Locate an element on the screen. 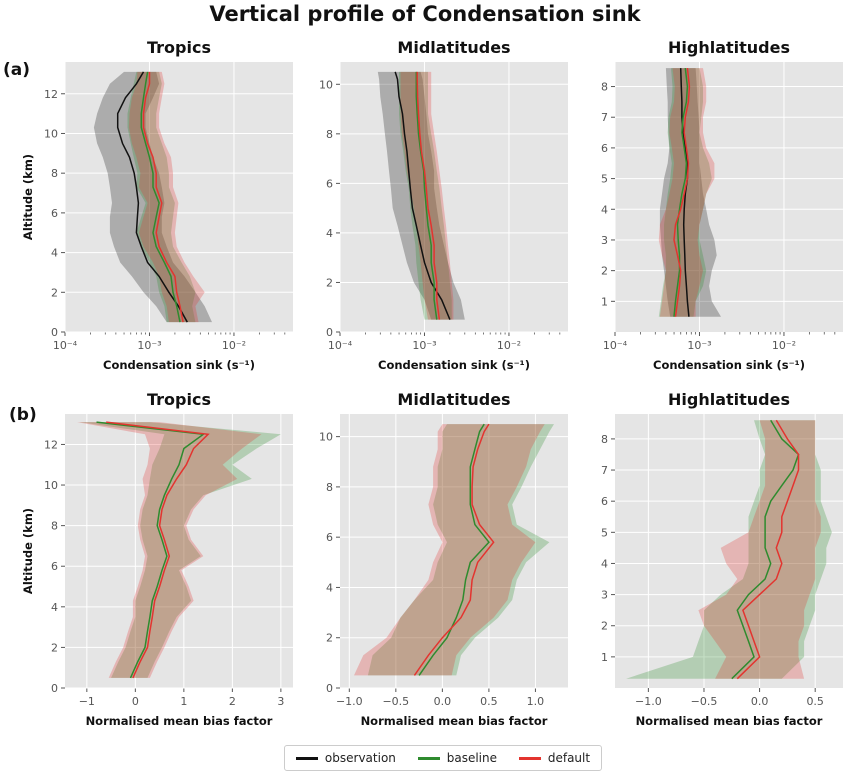  x-tick-label: −0.5 is located at coordinates (395, 701).